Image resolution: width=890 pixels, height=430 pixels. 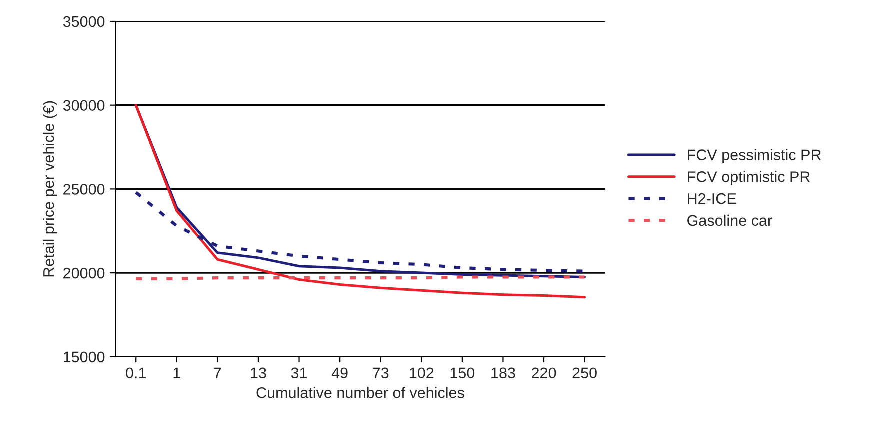 I want to click on x-tick-label: 49, so click(x=340, y=373).